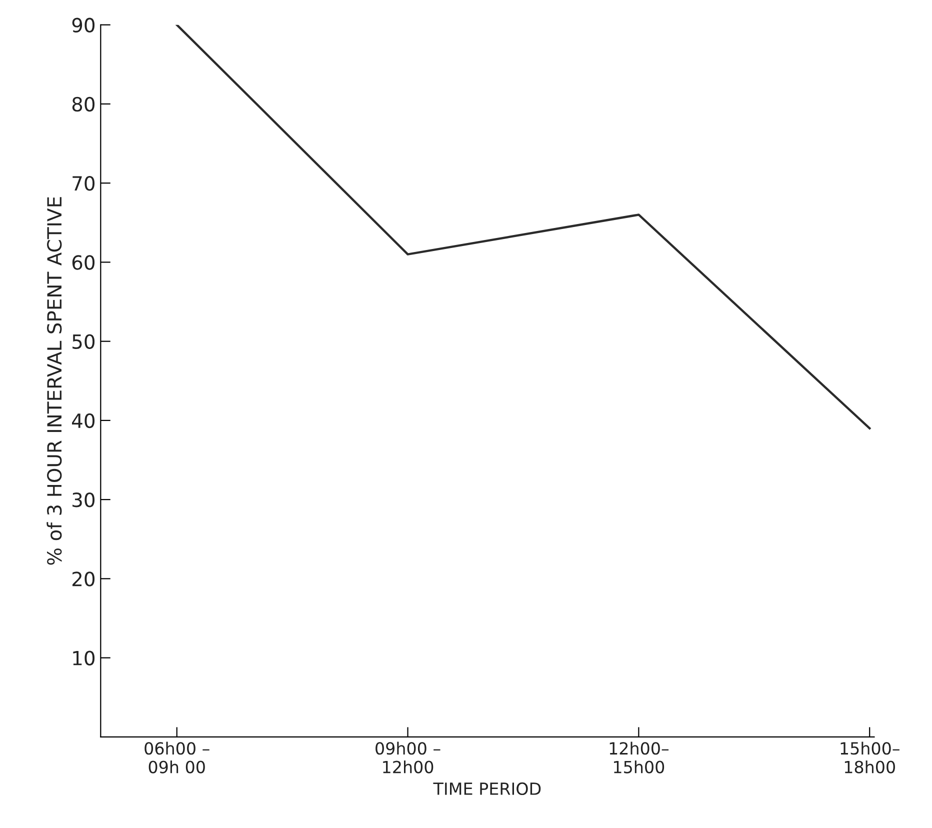 This screenshot has height=828, width=932. Describe the element at coordinates (487, 789) in the screenshot. I see `x-axis-title: TIME PERIOD` at that location.